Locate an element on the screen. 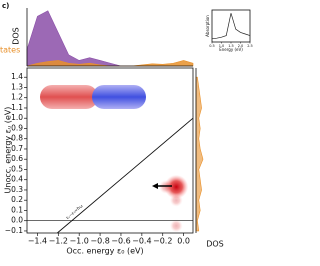 The width and height of the screenshot is (320, 266). y-tick-label: 0.6 is located at coordinates (17, 158).